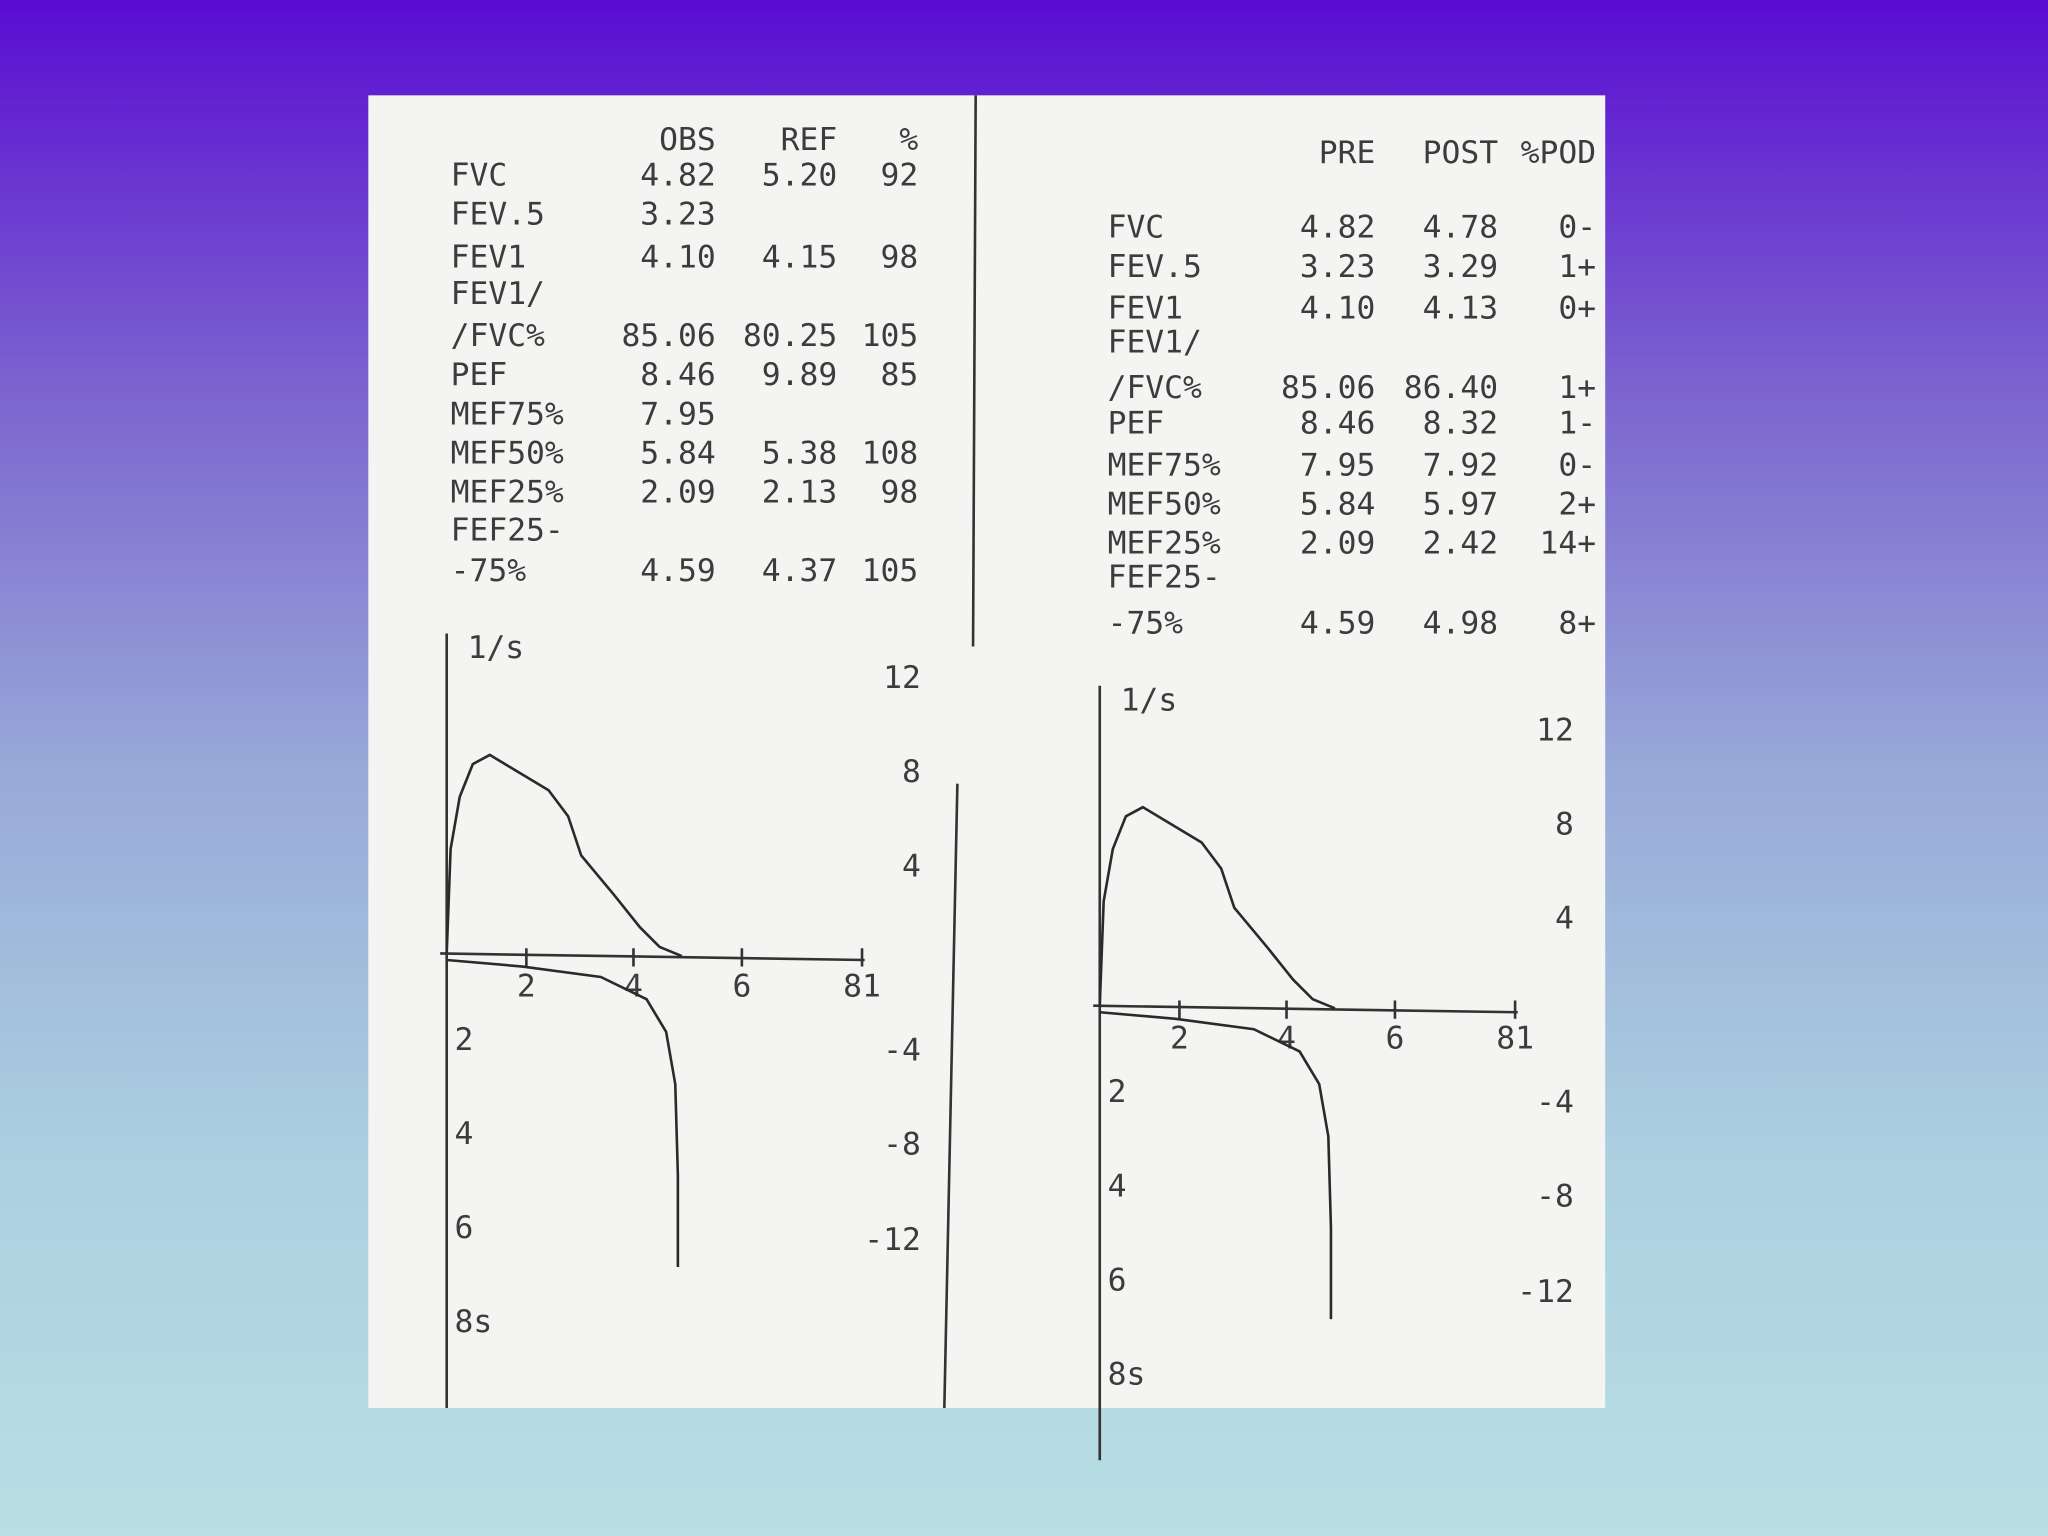  Describe the element at coordinates (1347, 153) in the screenshot. I see `column-header: PRE` at that location.